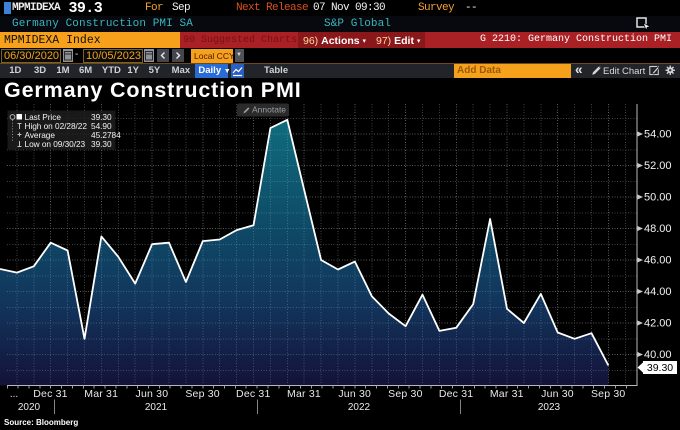 The height and width of the screenshot is (430, 680). Describe the element at coordinates (658, 166) in the screenshot. I see `svg-text: 52.00` at that location.